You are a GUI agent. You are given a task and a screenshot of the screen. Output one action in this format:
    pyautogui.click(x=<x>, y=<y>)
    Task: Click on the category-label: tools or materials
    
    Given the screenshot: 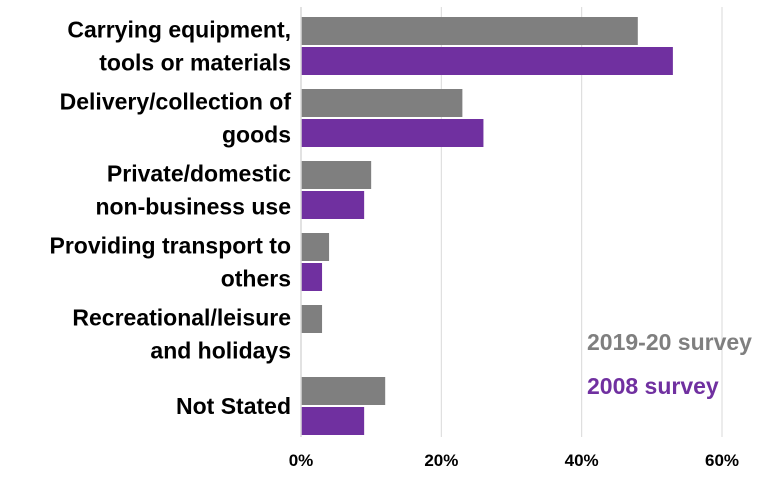 What is the action you would take?
    pyautogui.click(x=195, y=63)
    